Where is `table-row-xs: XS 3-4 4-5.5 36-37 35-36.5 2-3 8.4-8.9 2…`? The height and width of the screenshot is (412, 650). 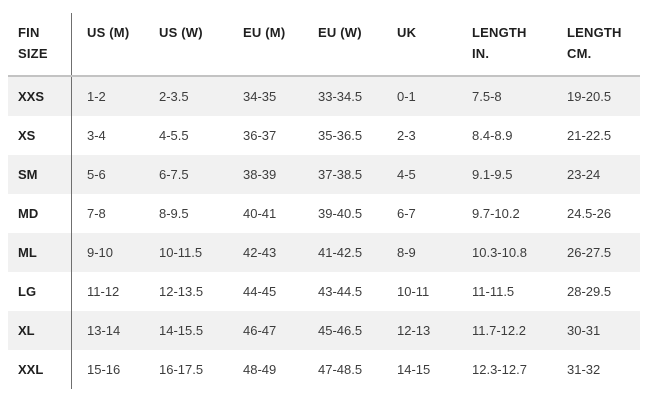
table-row-xs: XS 3-4 4-5.5 36-37 35-36.5 2-3 8.4-8.9 2… is located at coordinates (324, 135).